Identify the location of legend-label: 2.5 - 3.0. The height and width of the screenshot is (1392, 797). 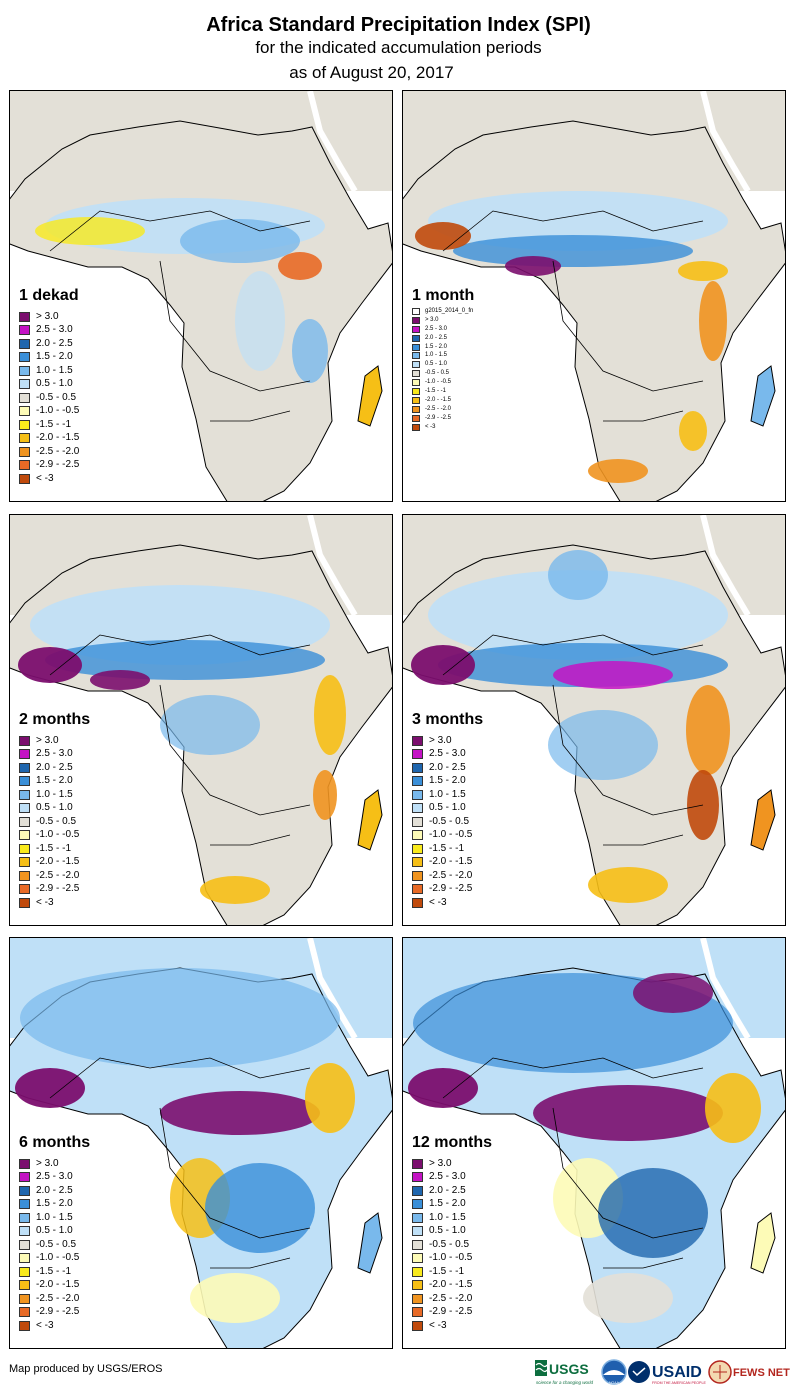
(447, 754).